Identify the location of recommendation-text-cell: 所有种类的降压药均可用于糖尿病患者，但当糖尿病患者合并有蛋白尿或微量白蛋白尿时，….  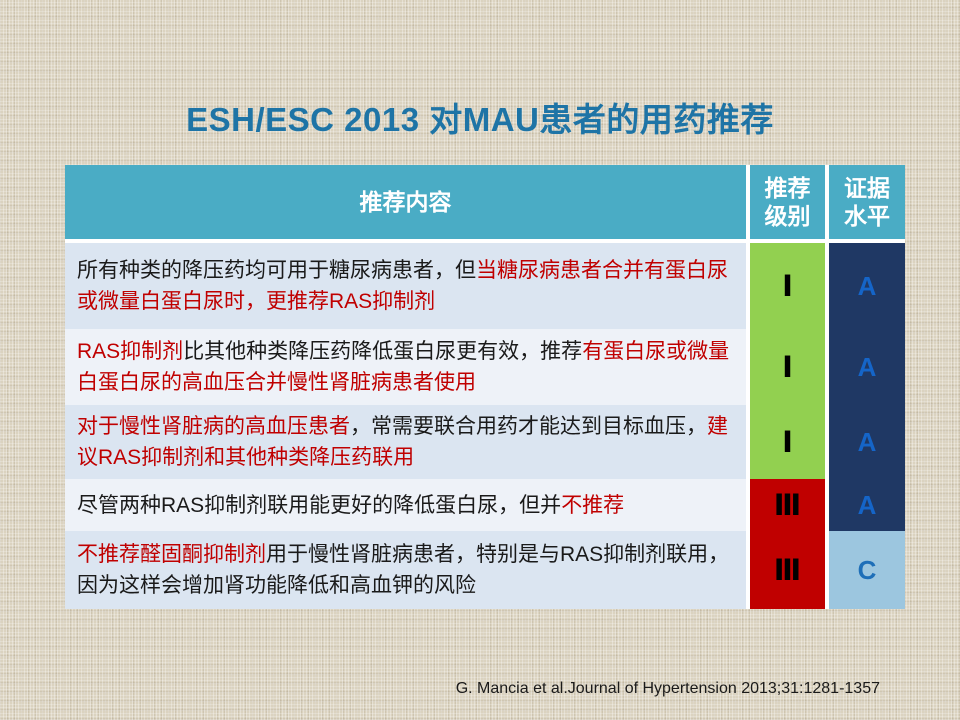
(405, 286).